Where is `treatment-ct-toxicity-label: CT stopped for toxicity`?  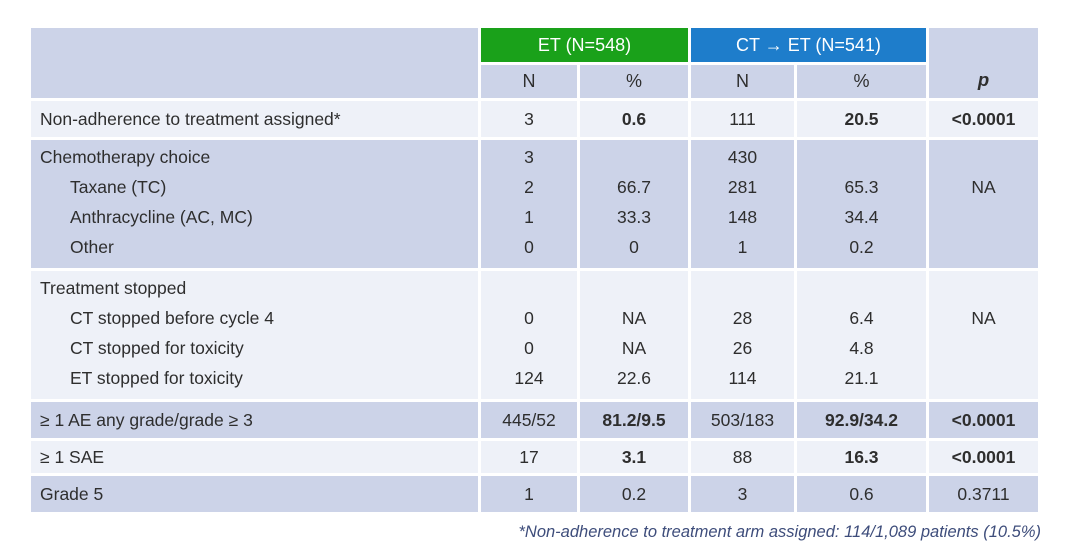 treatment-ct-toxicity-label: CT stopped for toxicity is located at coordinates (157, 348).